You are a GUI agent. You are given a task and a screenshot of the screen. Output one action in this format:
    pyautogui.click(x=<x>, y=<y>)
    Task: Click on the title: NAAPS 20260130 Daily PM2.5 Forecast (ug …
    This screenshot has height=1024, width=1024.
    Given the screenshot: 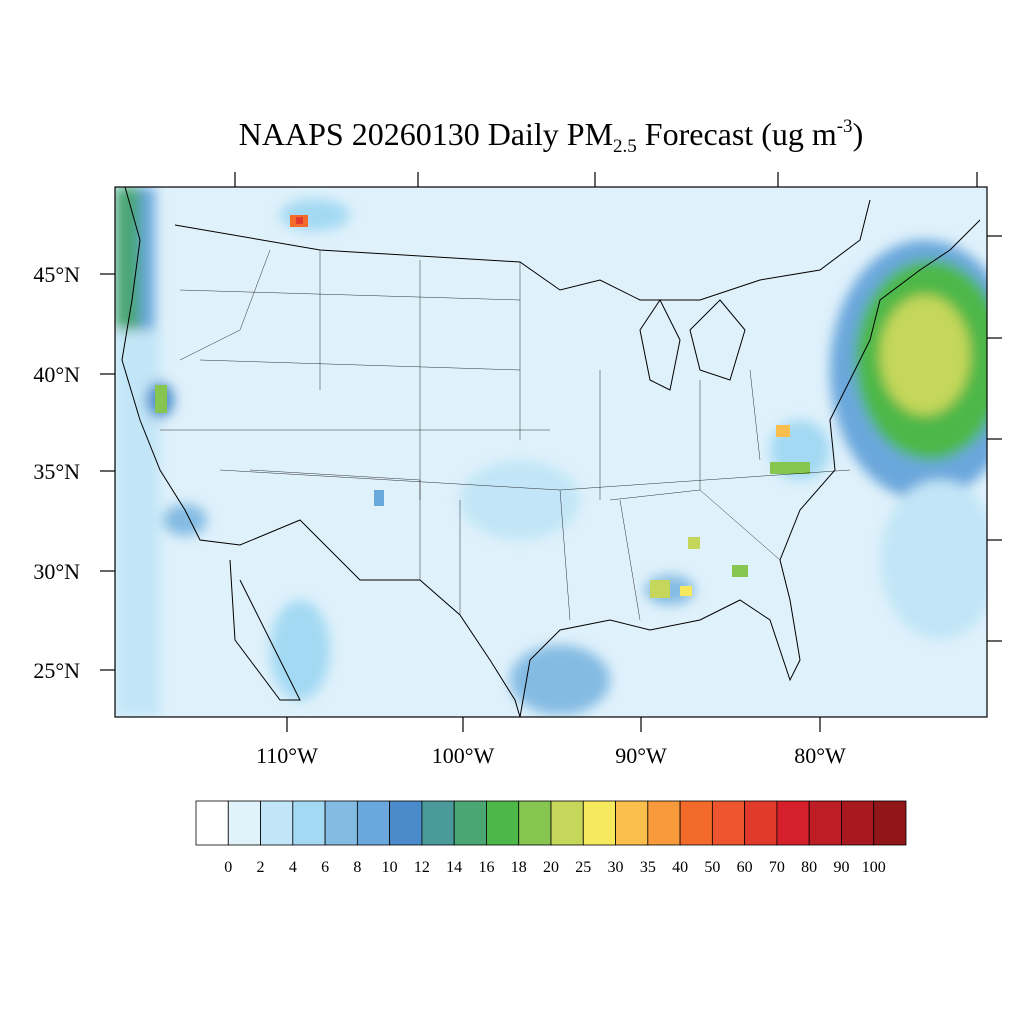 What is the action you would take?
    pyautogui.click(x=551, y=136)
    